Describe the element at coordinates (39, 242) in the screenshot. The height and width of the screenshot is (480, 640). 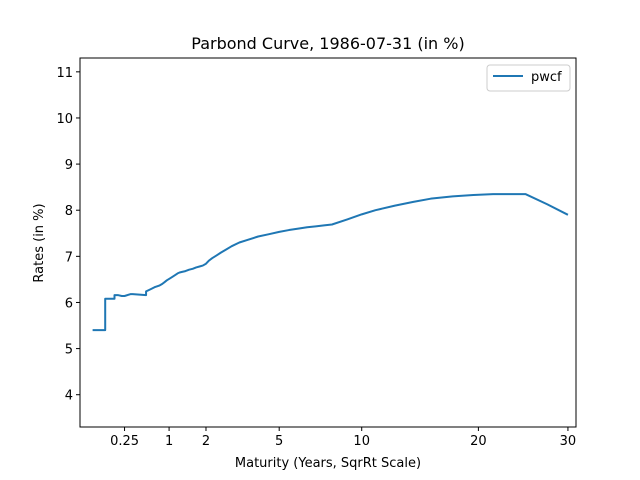
I see `y-axis-title: Rates (in %)` at that location.